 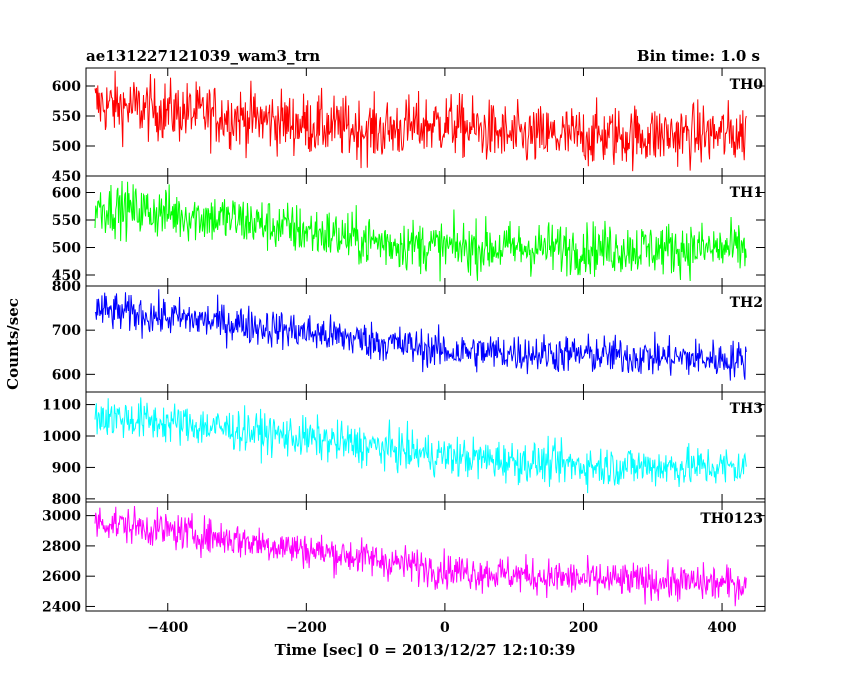 I want to click on x-tick-label: −200, so click(x=306, y=628).